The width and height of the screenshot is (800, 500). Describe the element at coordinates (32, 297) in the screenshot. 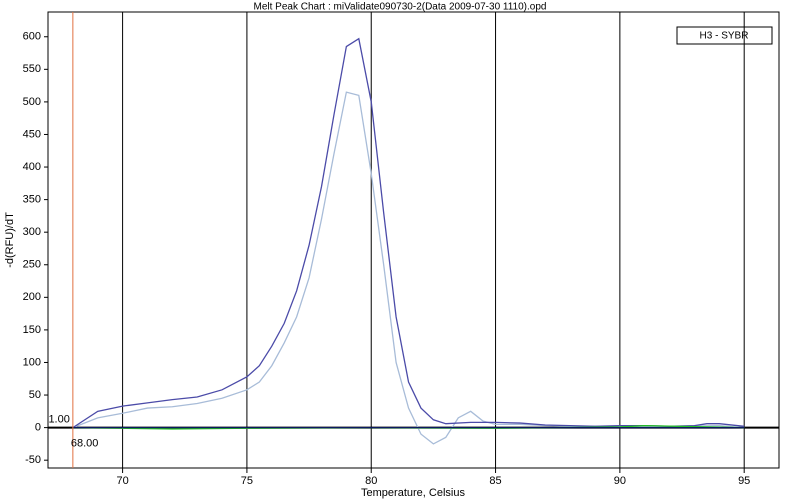

I see `y-tick-label: 200` at that location.